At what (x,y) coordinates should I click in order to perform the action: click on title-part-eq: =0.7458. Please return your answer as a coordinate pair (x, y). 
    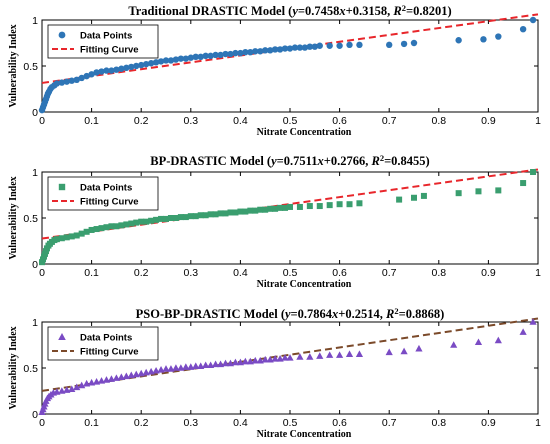
    Looking at the image, I should click on (319, 11).